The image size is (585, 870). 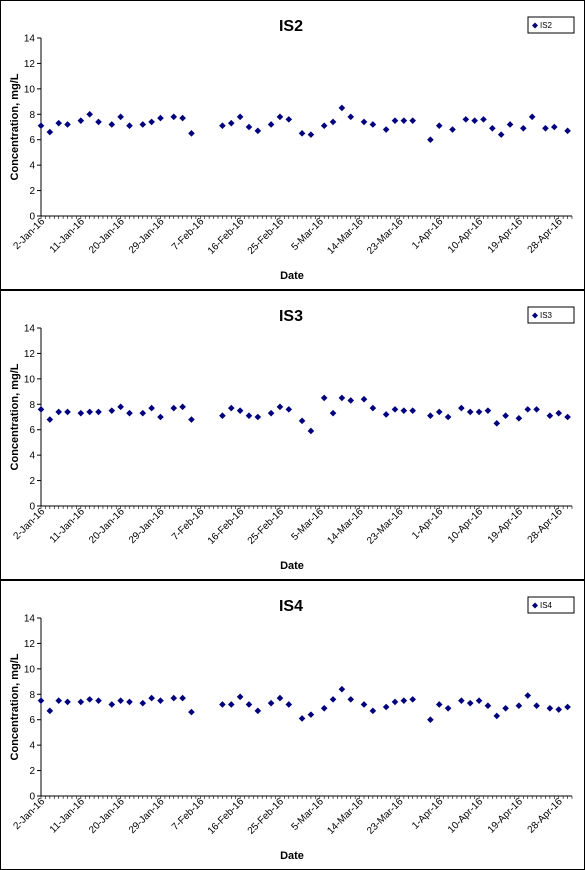 What do you see at coordinates (466, 236) in the screenshot?
I see `x-tick-label: 10-Apr-16` at bounding box center [466, 236].